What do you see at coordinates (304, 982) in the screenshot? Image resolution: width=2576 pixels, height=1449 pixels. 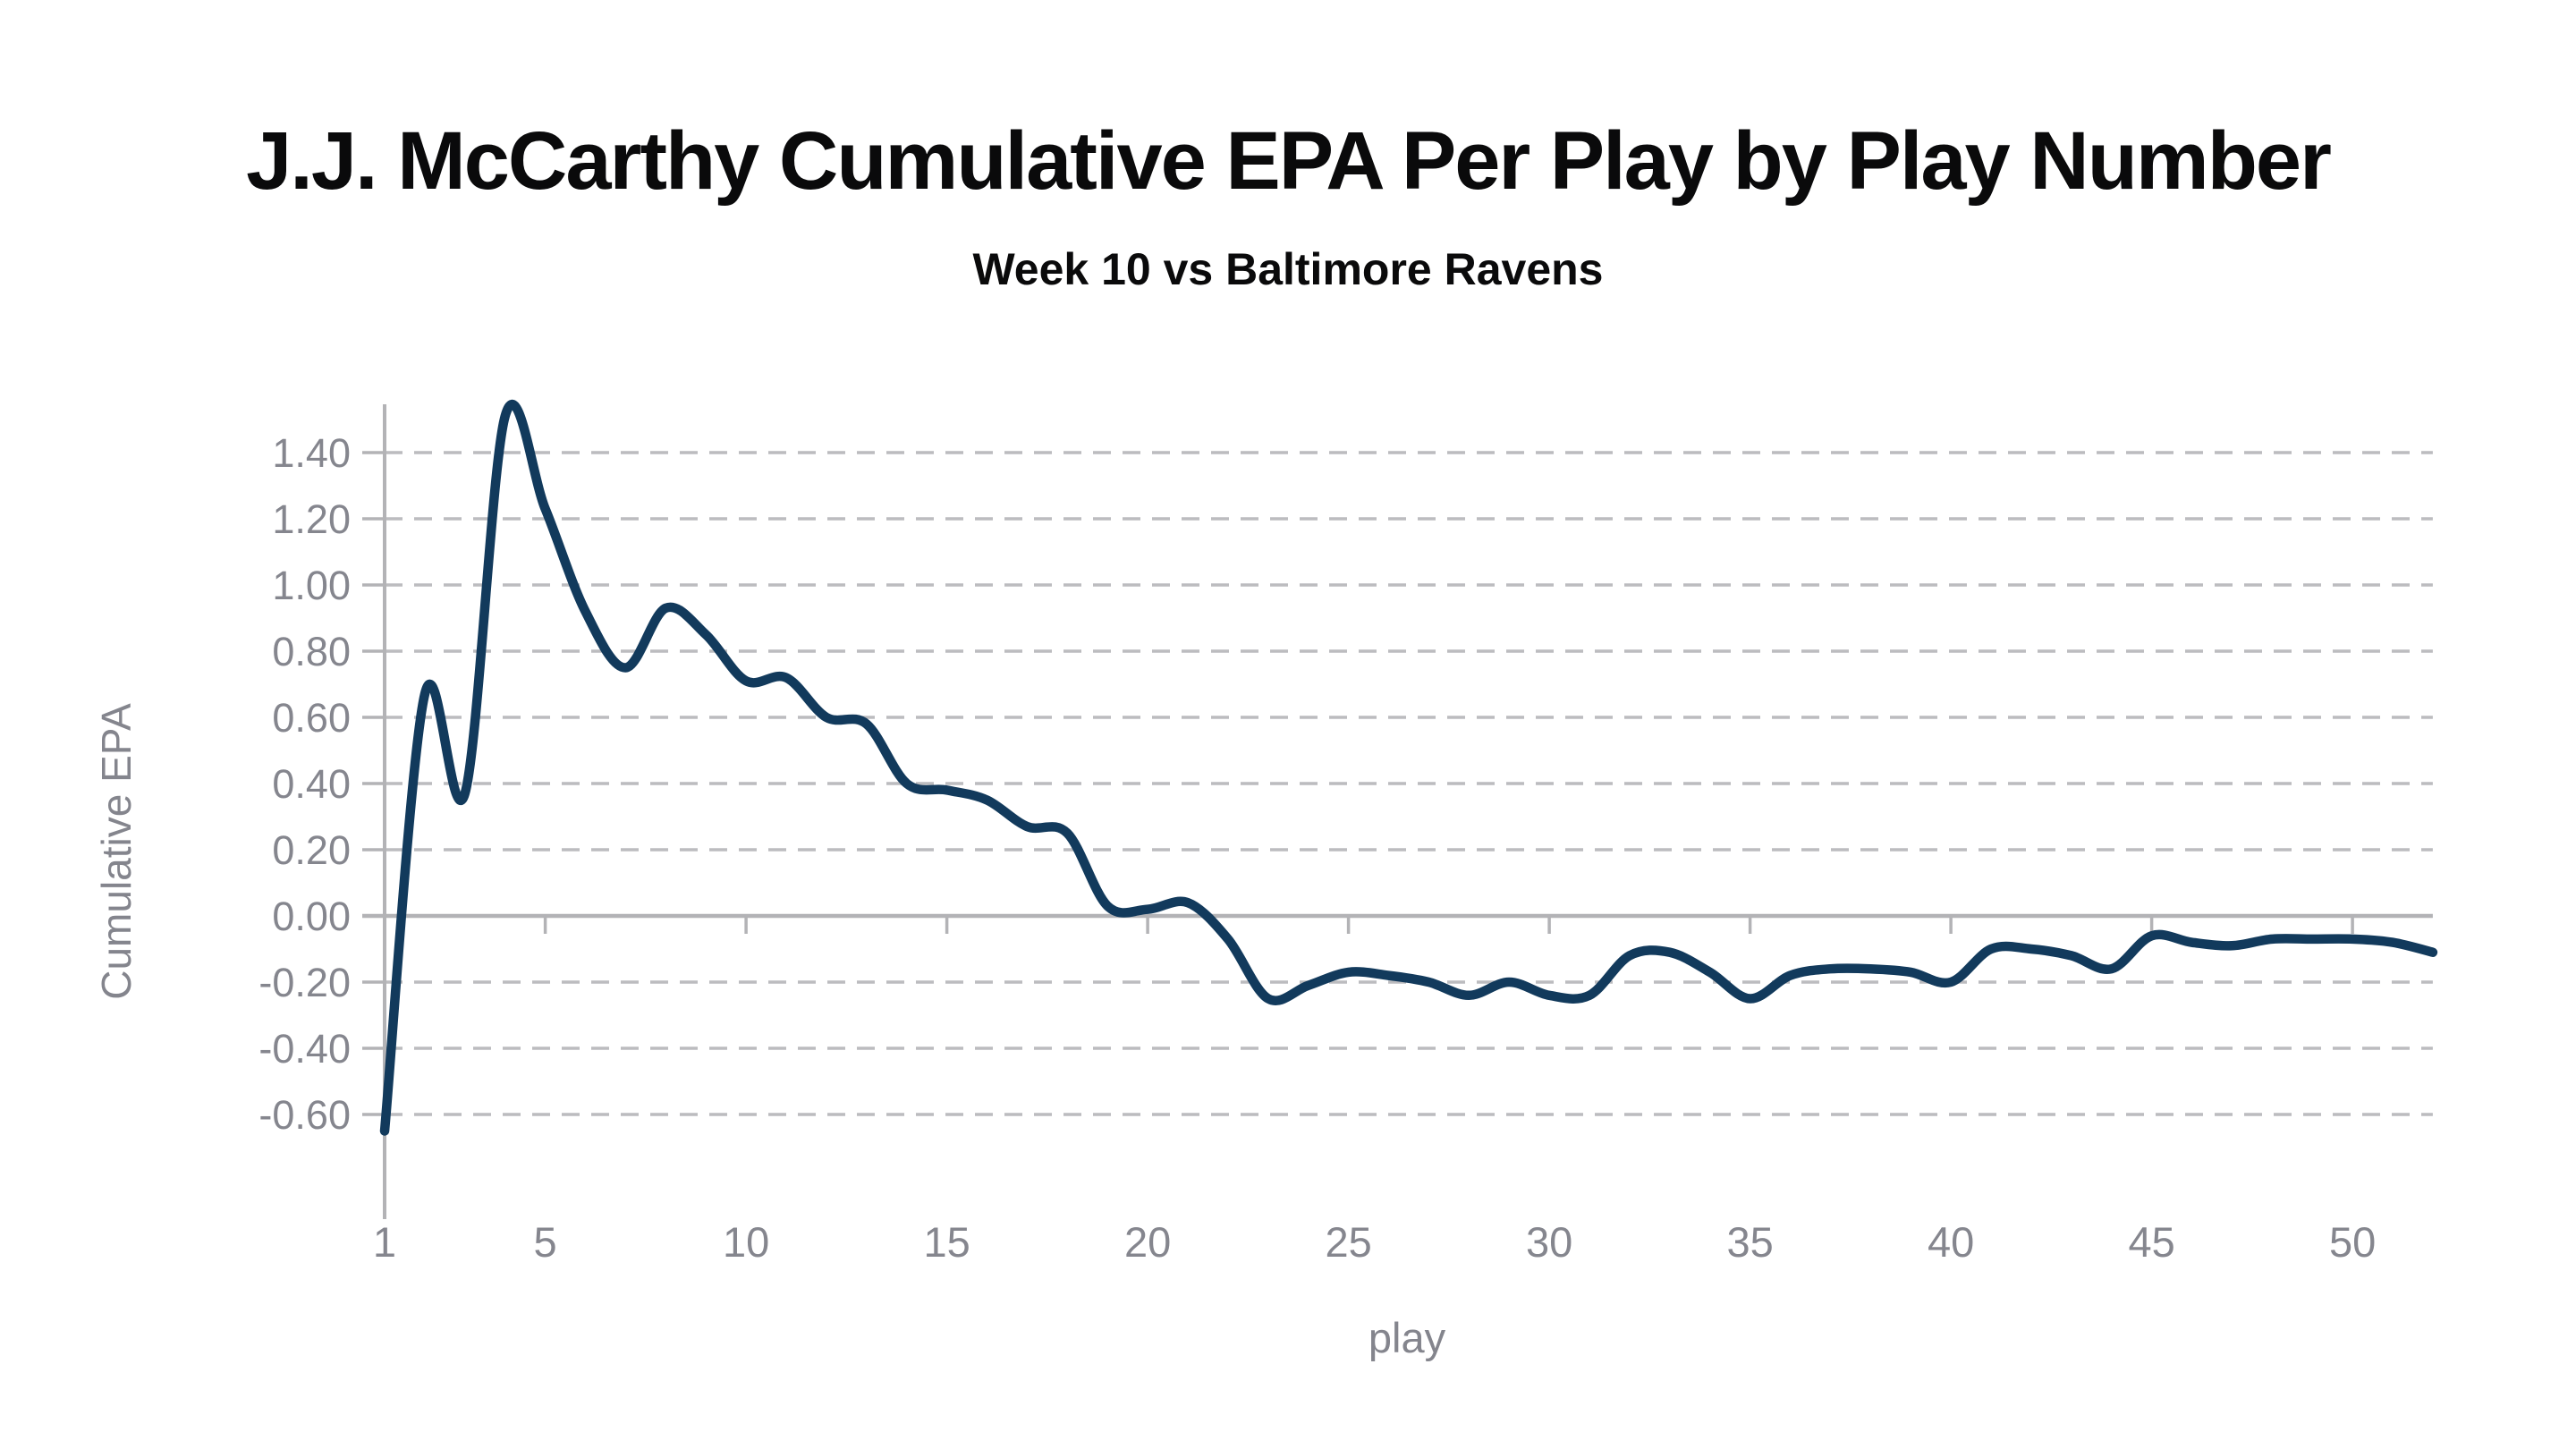 I see `y-tick-label: -0.20` at bounding box center [304, 982].